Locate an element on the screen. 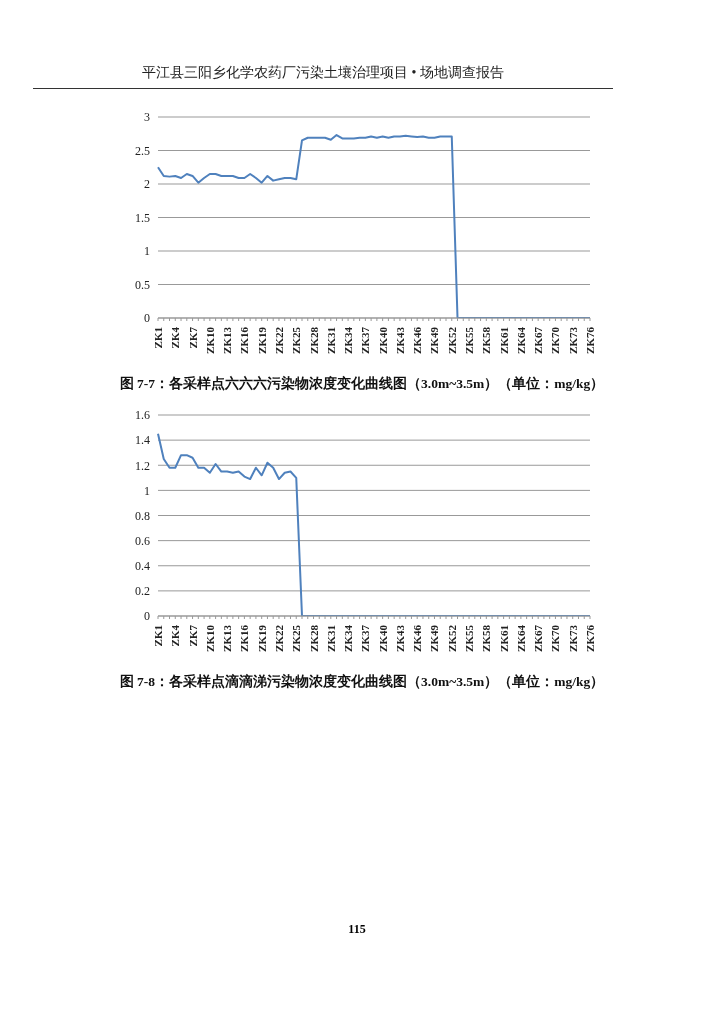 The image size is (714, 1010). y-tick-label: 2.5 is located at coordinates (142, 150).